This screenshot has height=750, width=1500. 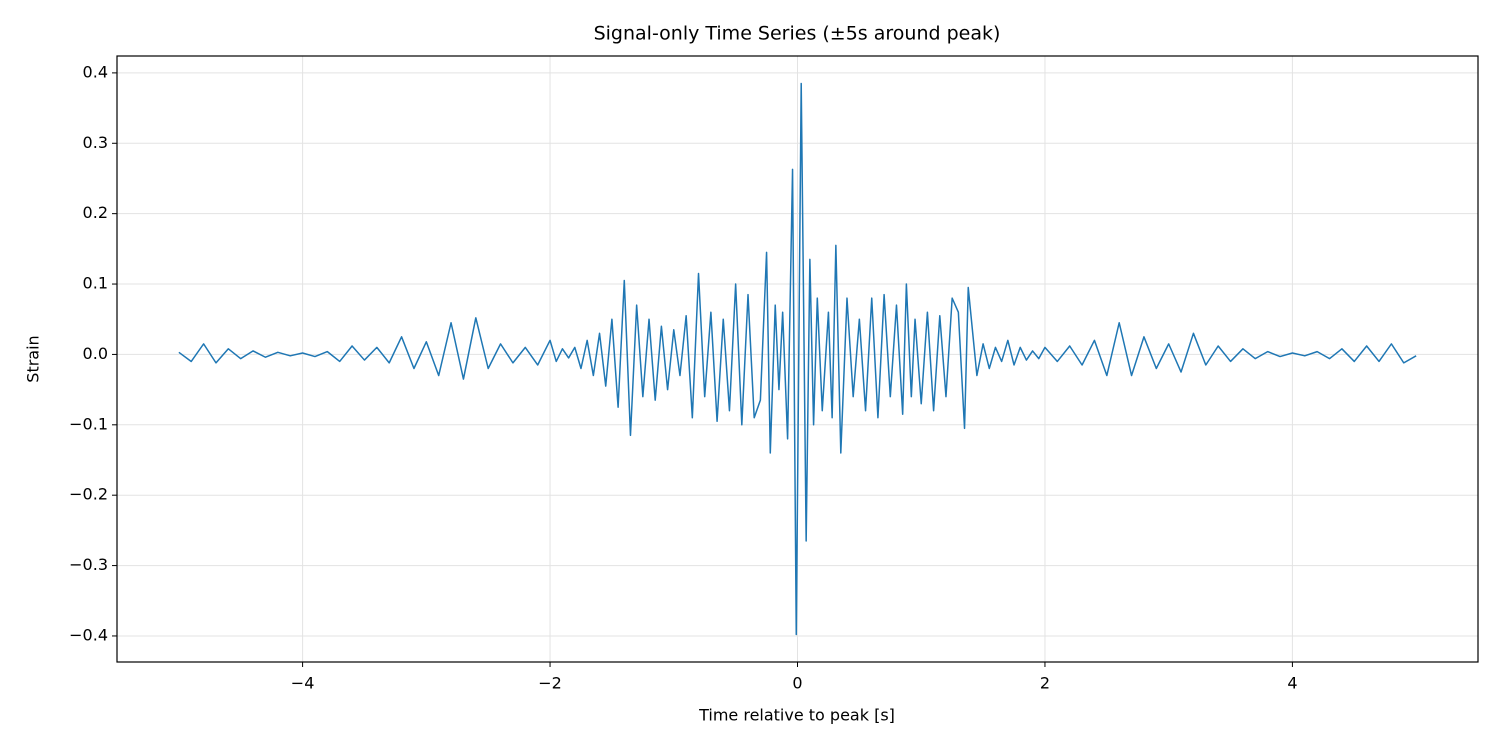 What do you see at coordinates (88, 564) in the screenshot?
I see `y-tick-label: −0.3` at bounding box center [88, 564].